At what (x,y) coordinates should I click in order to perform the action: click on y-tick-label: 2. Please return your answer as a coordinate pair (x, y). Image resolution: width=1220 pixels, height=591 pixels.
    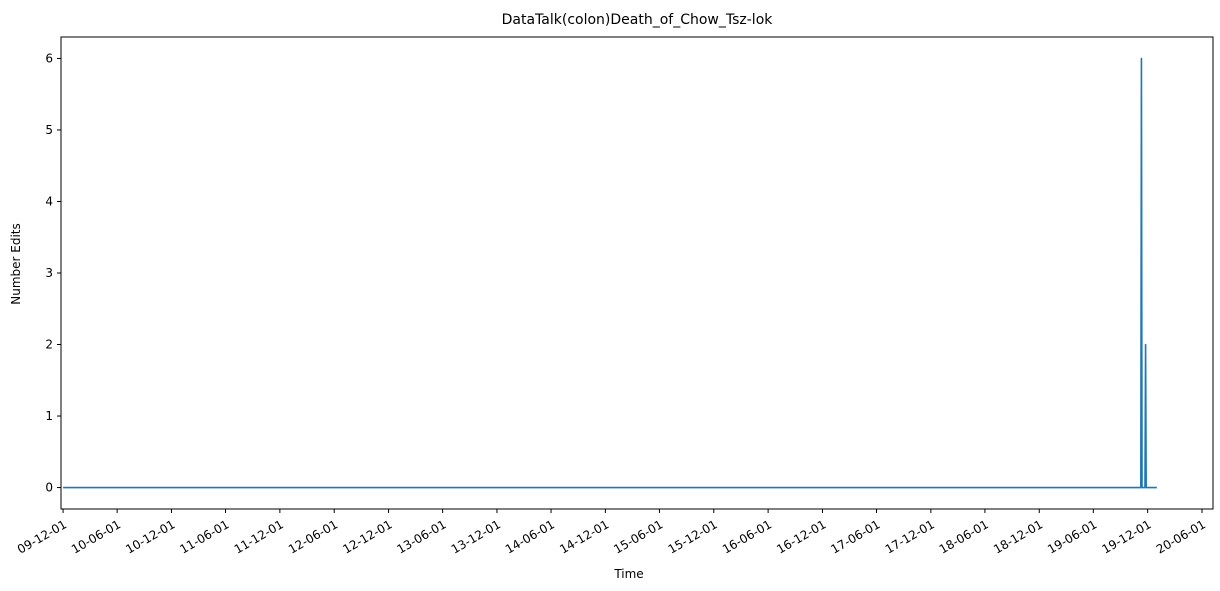
    Looking at the image, I should click on (49, 345).